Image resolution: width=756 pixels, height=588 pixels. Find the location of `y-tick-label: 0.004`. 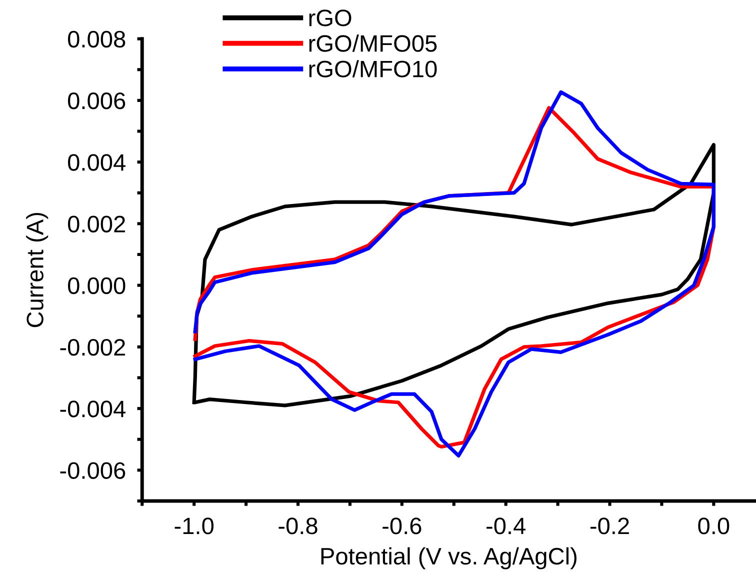

y-tick-label: 0.004 is located at coordinates (97, 162).